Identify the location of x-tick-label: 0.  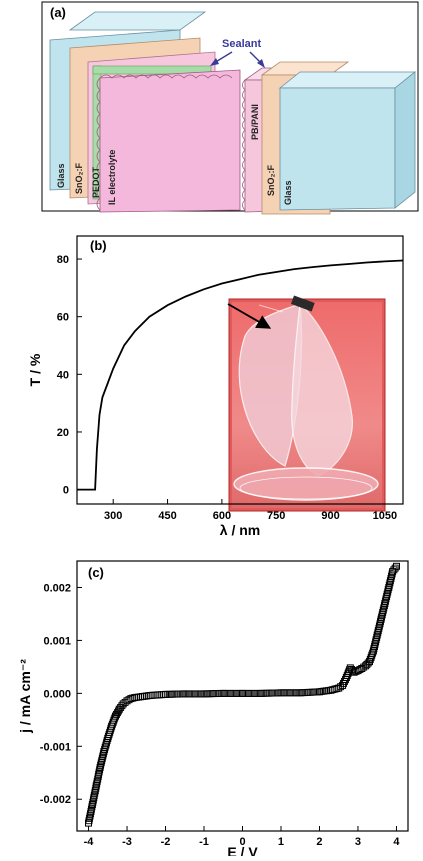
(242, 842).